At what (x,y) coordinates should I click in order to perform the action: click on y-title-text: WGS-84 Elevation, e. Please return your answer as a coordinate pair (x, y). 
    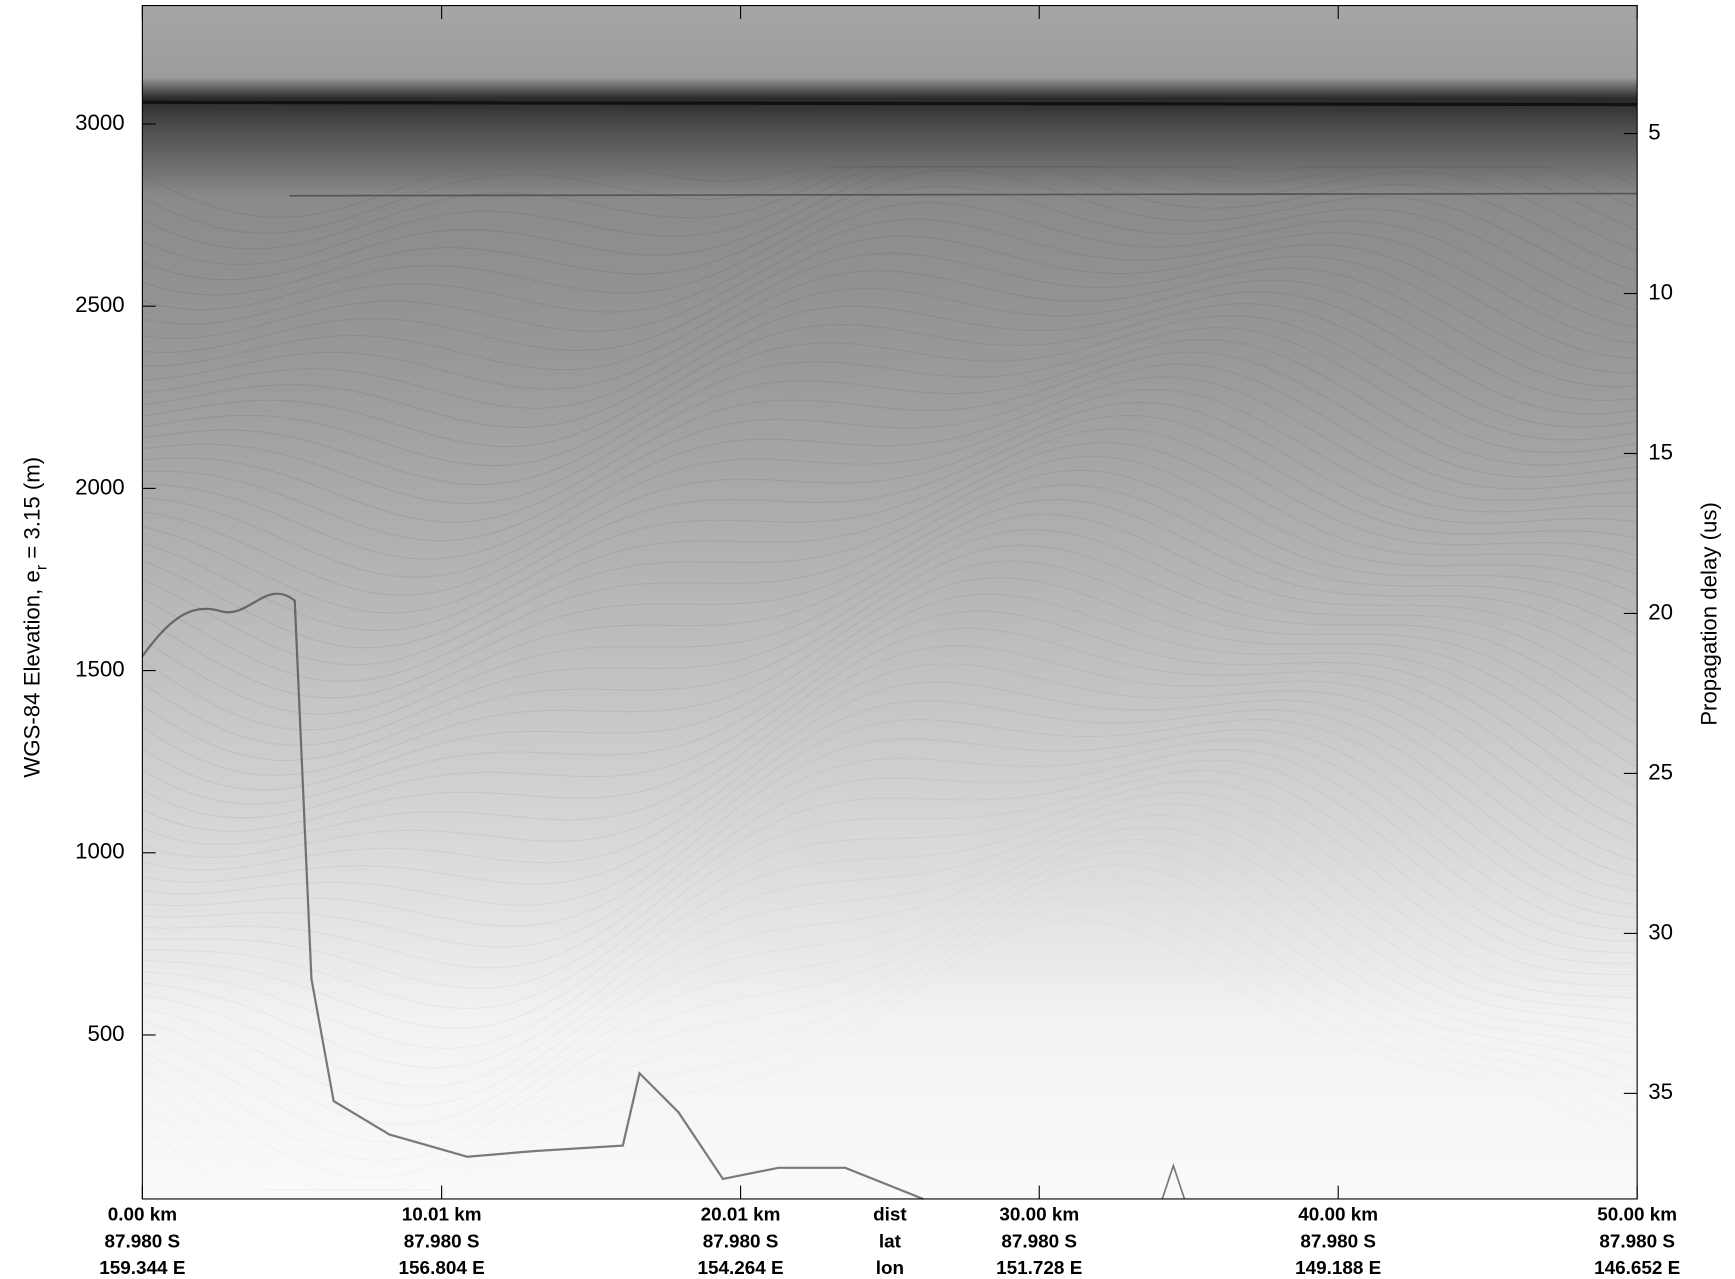
    Looking at the image, I should click on (31, 674).